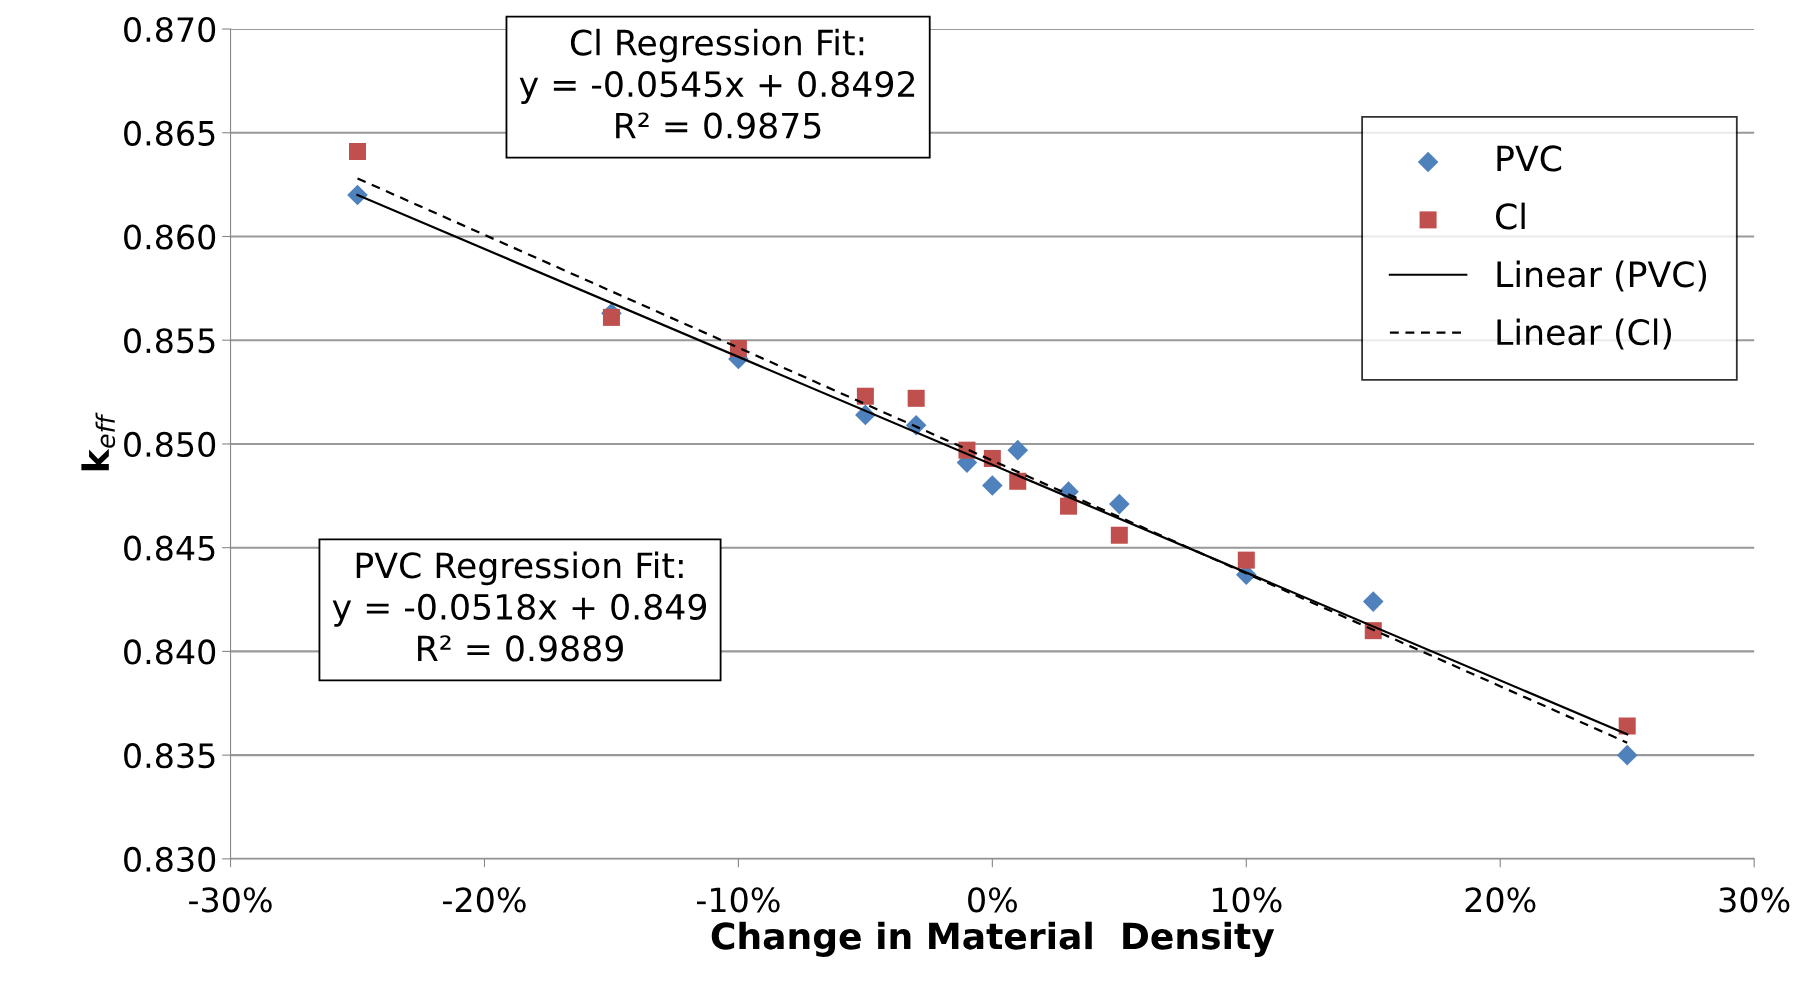 The width and height of the screenshot is (1801, 1001). I want to click on y-tick-label: 0.855, so click(169, 341).